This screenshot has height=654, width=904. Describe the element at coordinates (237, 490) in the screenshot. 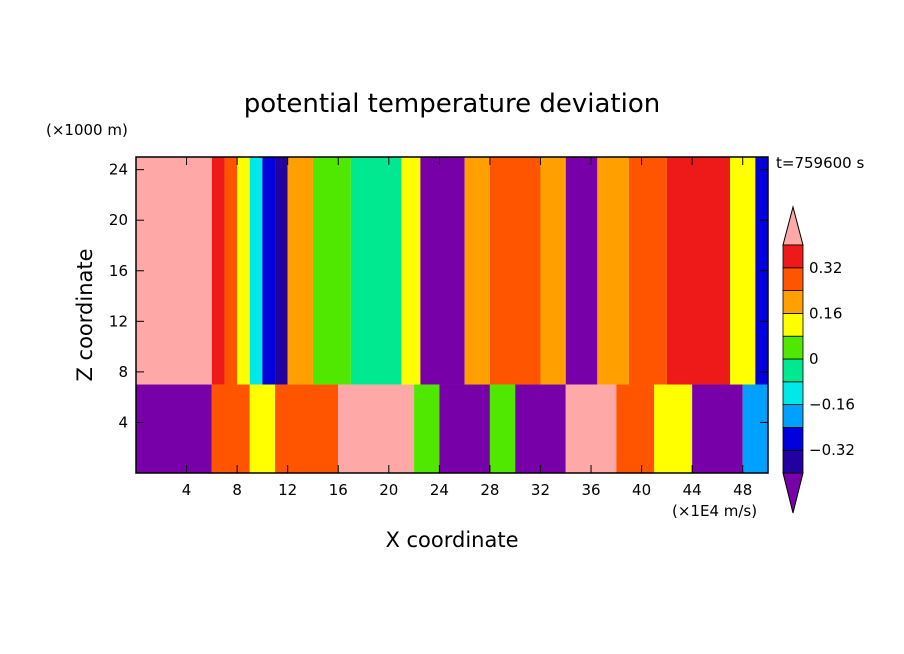

I see `x-tick-label: 8` at that location.